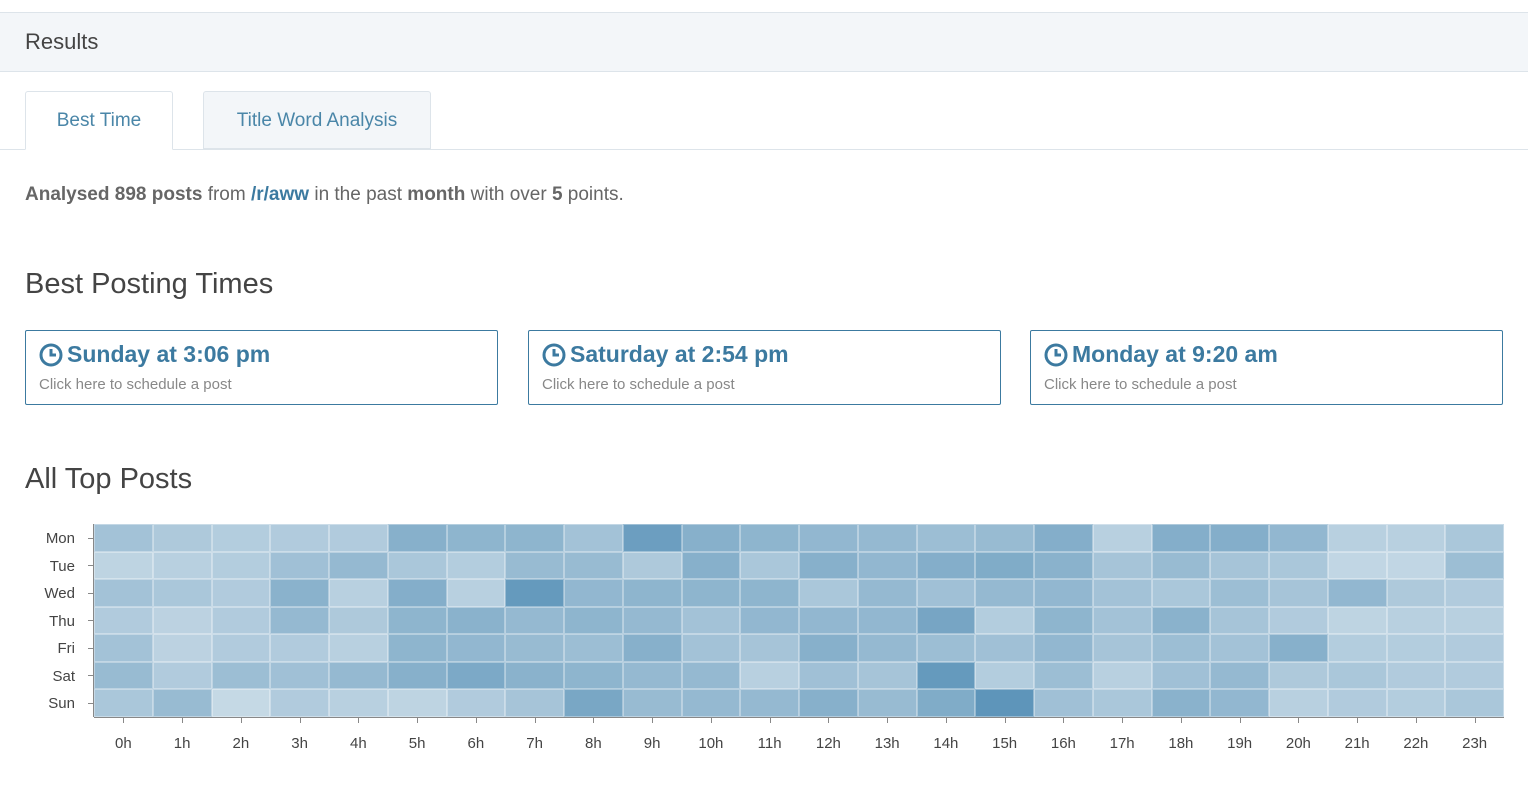 This screenshot has height=792, width=1528. What do you see at coordinates (99, 120) in the screenshot?
I see `tab-best-time: Best Time` at bounding box center [99, 120].